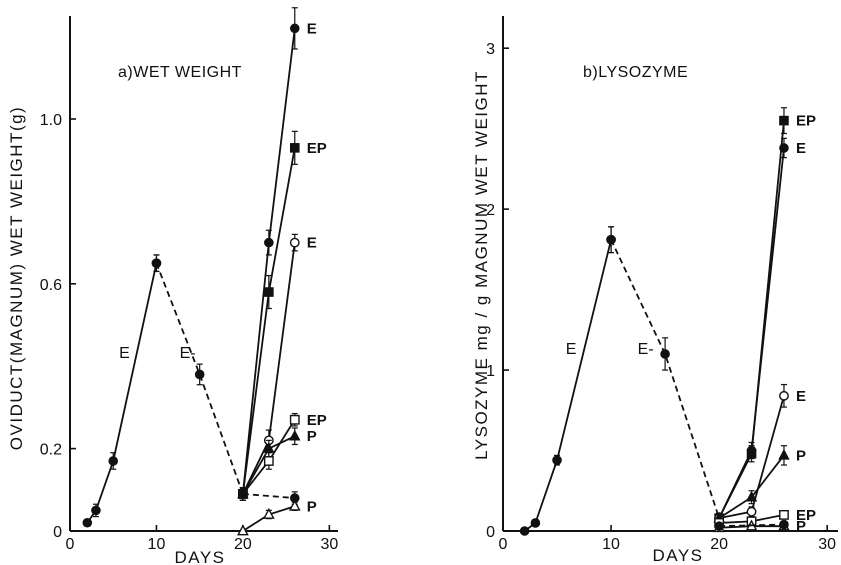 The image size is (841, 565). I want to click on series-2: E, so click(277, 254).